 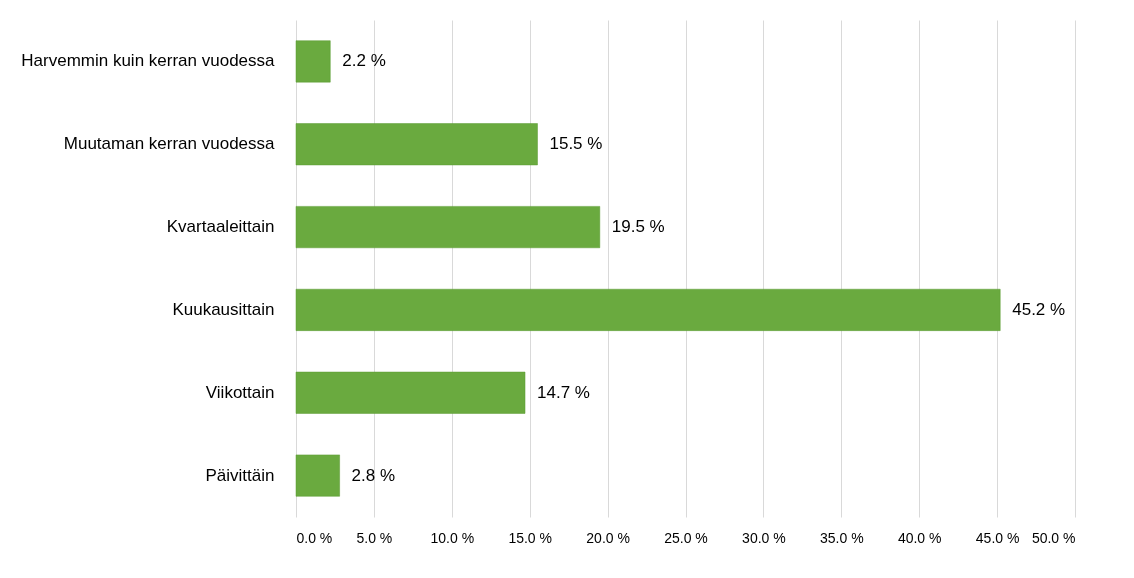 What do you see at coordinates (842, 537) in the screenshot?
I see `x-tick-label: 35.0 %` at bounding box center [842, 537].